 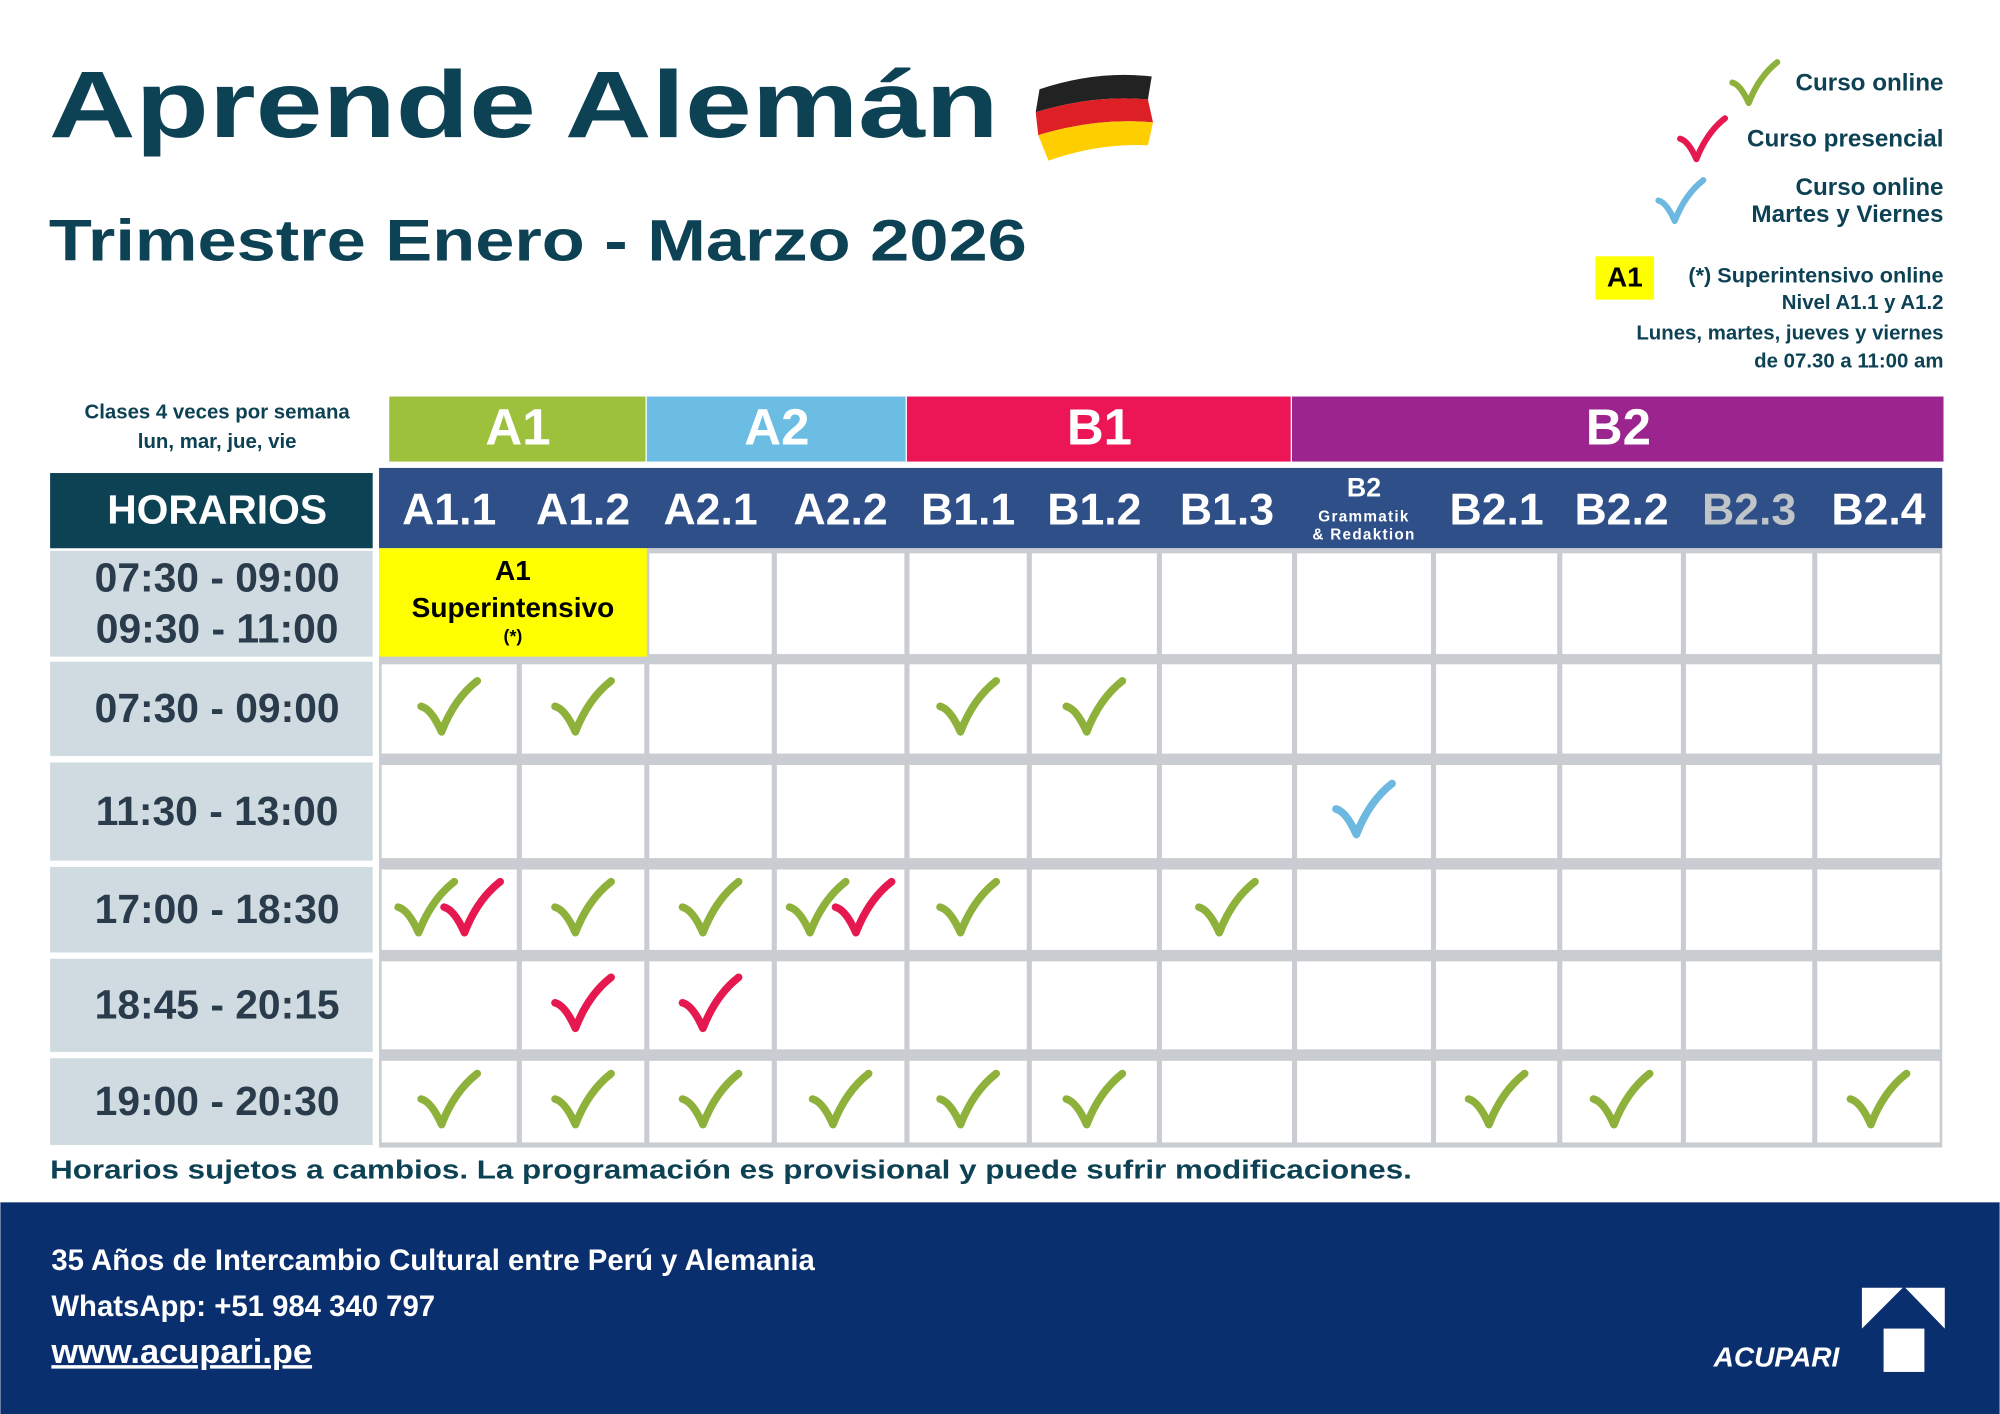 I want to click on legend-detail: de 07.30 a 11:00 am, so click(x=1848, y=361).